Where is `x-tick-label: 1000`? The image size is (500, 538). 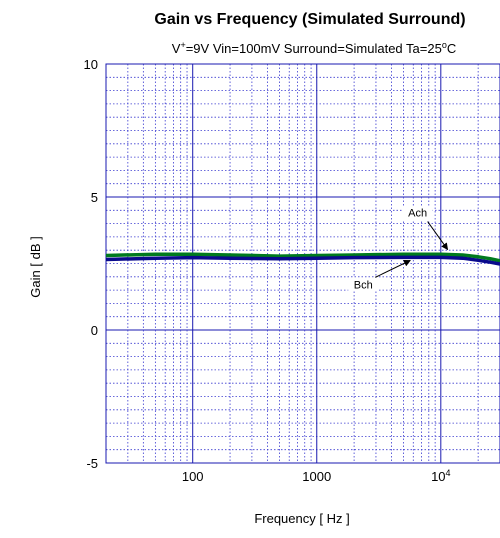 x-tick-label: 1000 is located at coordinates (316, 476).